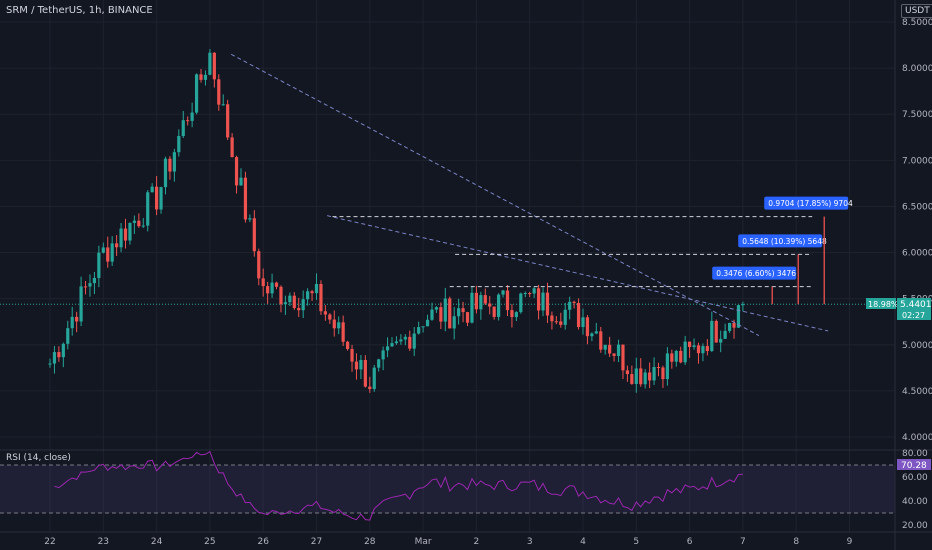 Image resolution: width=932 pixels, height=550 pixels. I want to click on time-tick: 9, so click(850, 542).